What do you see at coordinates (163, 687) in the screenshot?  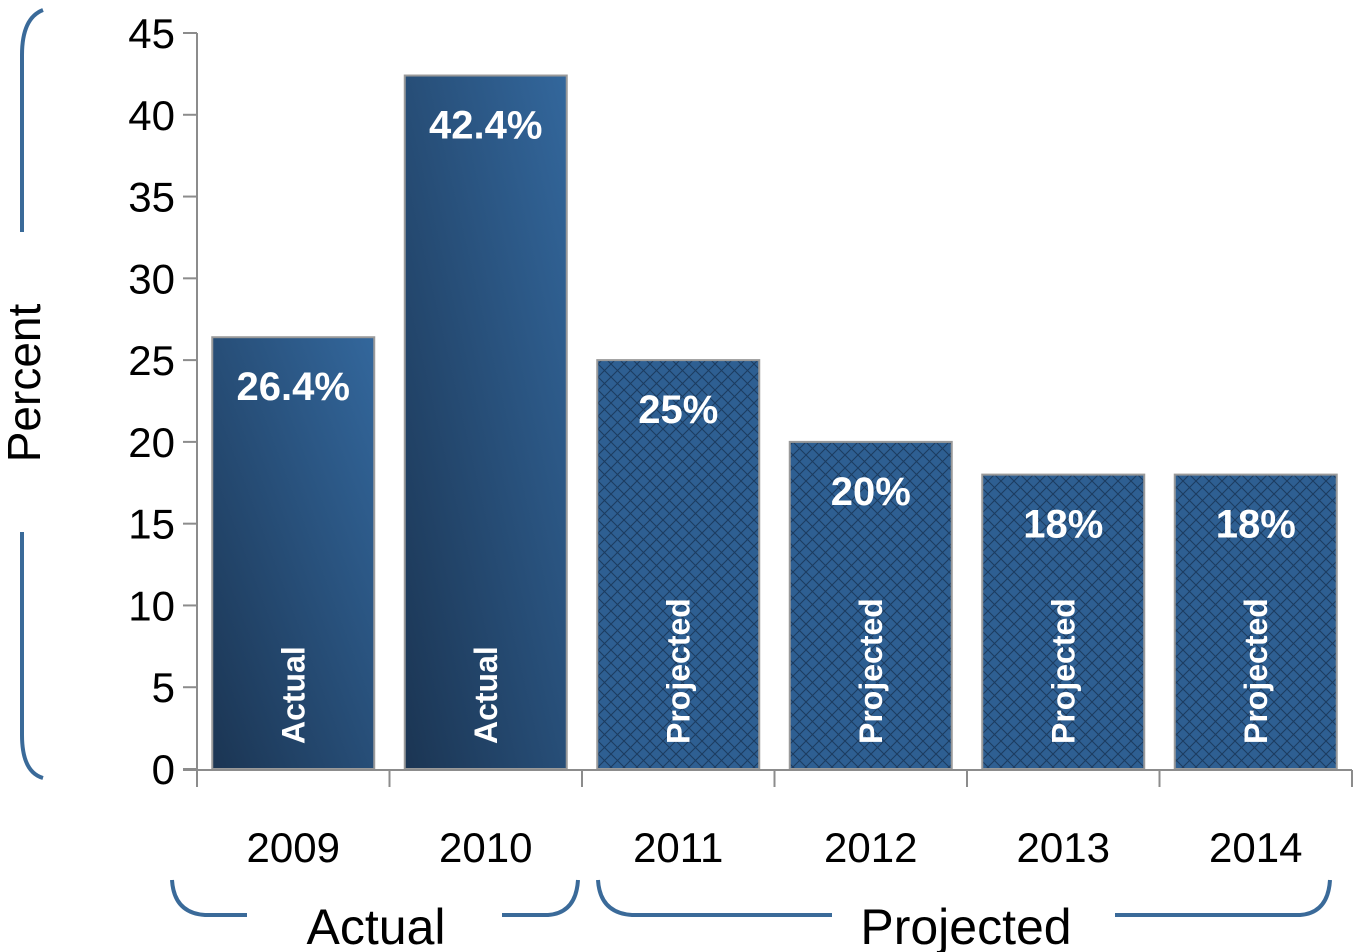 I see `y-tick-label: 5` at bounding box center [163, 687].